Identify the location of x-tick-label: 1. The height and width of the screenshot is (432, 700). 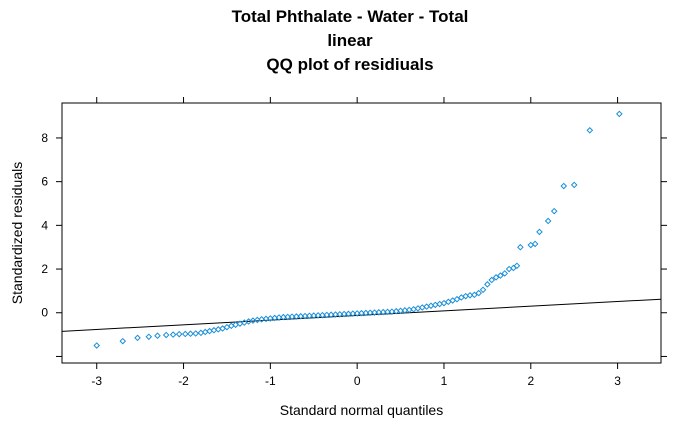
(444, 381).